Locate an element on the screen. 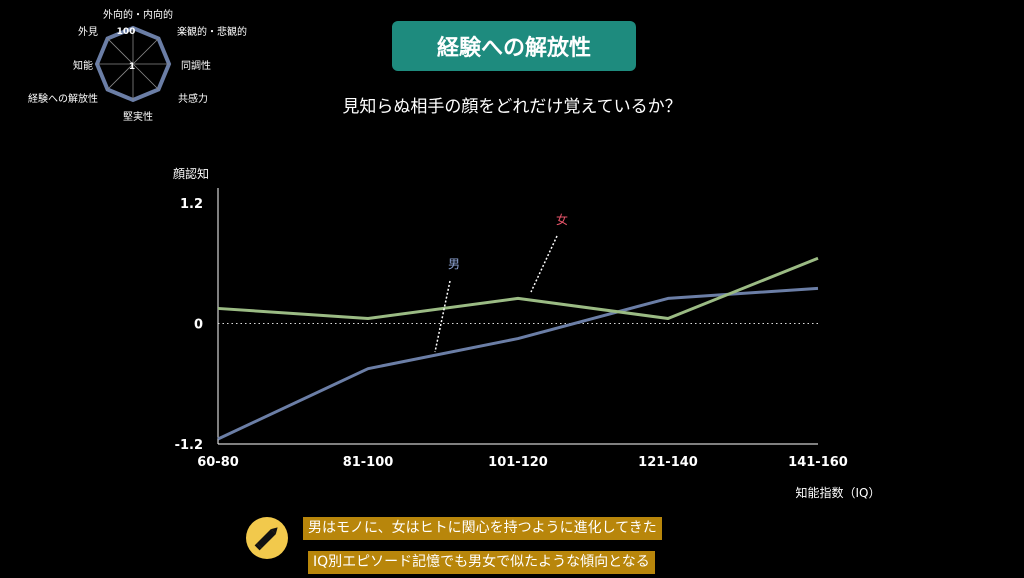  radar-axis-label: 共感力 is located at coordinates (193, 98).